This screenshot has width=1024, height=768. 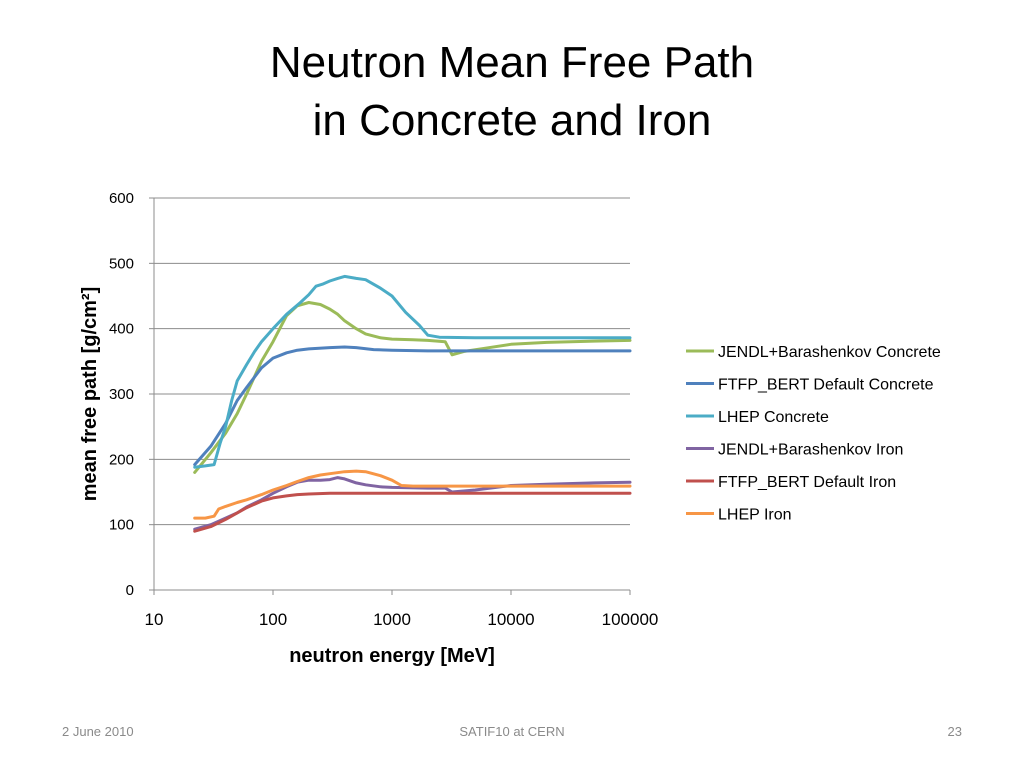 I want to click on legend-label: LHEP Concrete, so click(x=773, y=417).